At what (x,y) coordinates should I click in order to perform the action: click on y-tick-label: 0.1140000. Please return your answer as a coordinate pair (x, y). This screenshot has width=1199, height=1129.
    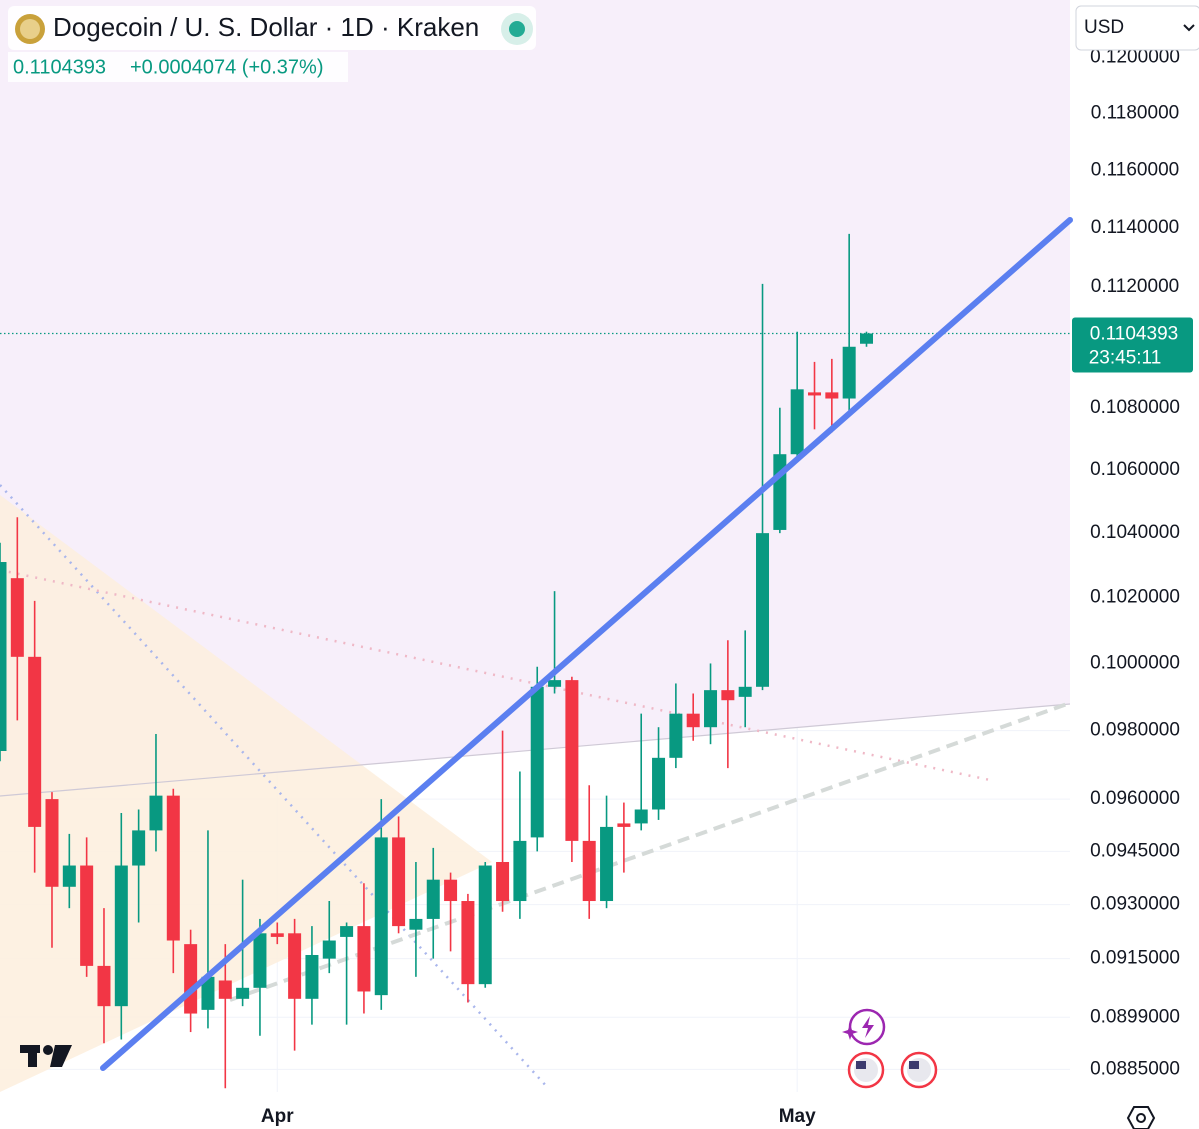
    Looking at the image, I should click on (1135, 227).